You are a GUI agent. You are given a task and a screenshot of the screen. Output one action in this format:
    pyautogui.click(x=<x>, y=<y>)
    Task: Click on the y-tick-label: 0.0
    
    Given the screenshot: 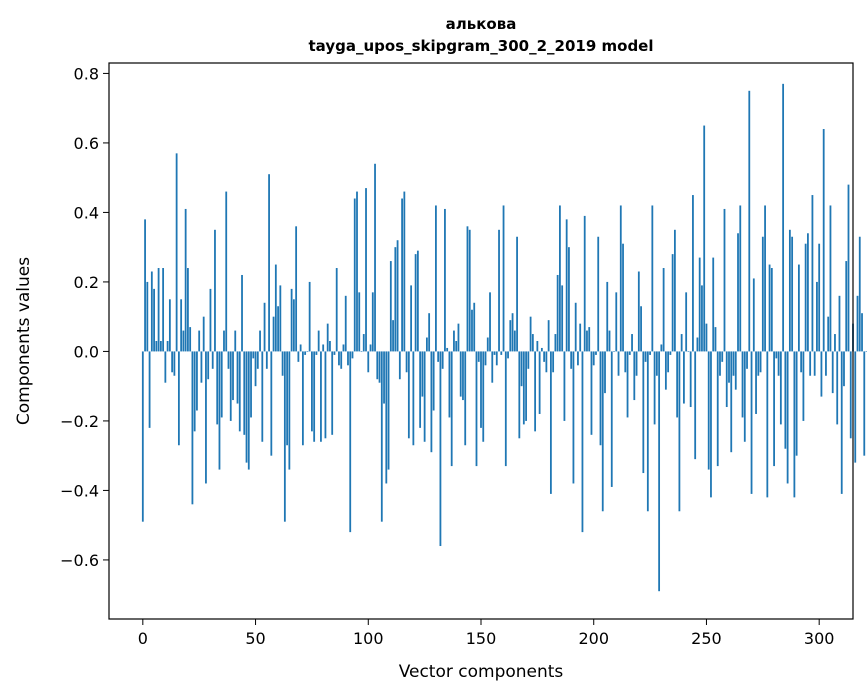 What is the action you would take?
    pyautogui.click(x=86, y=351)
    